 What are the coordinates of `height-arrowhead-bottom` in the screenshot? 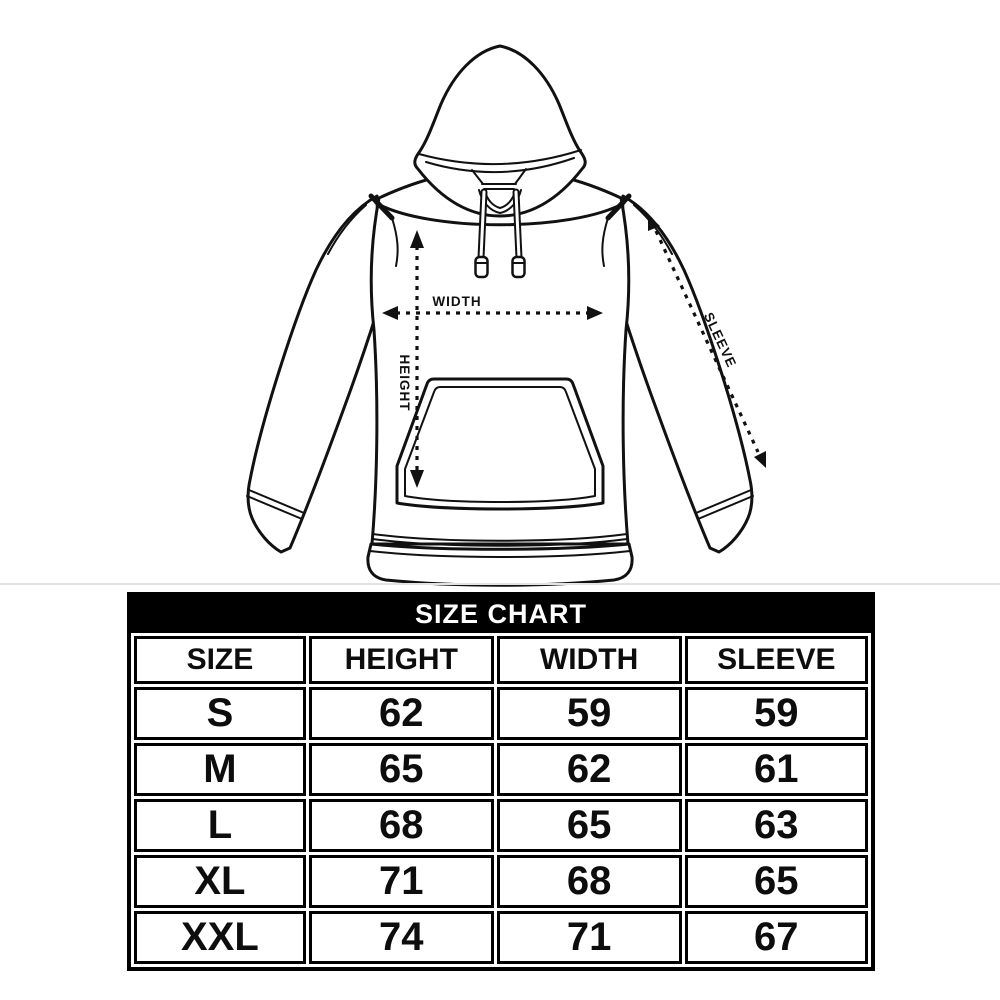 It's located at (417, 479).